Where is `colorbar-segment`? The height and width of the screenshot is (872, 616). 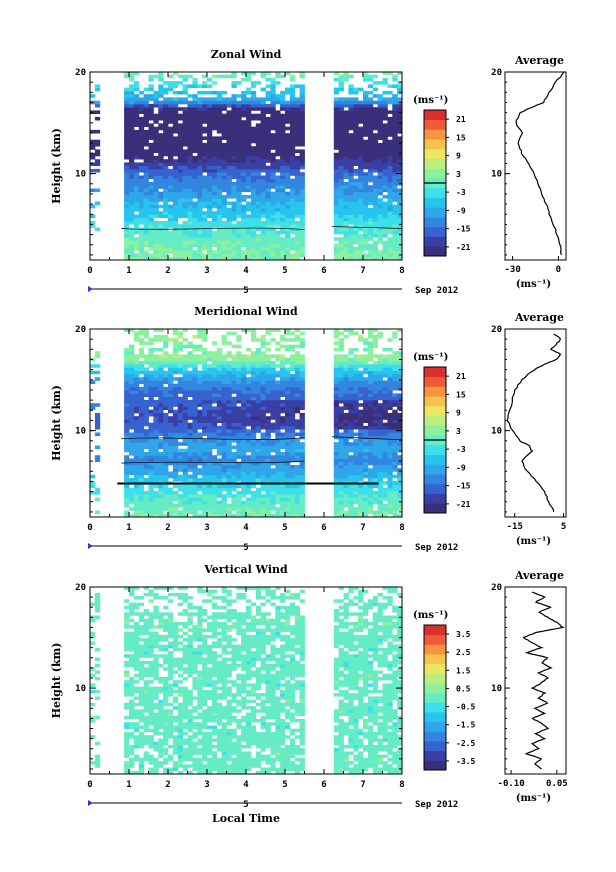
colorbar-segment is located at coordinates (435, 212).